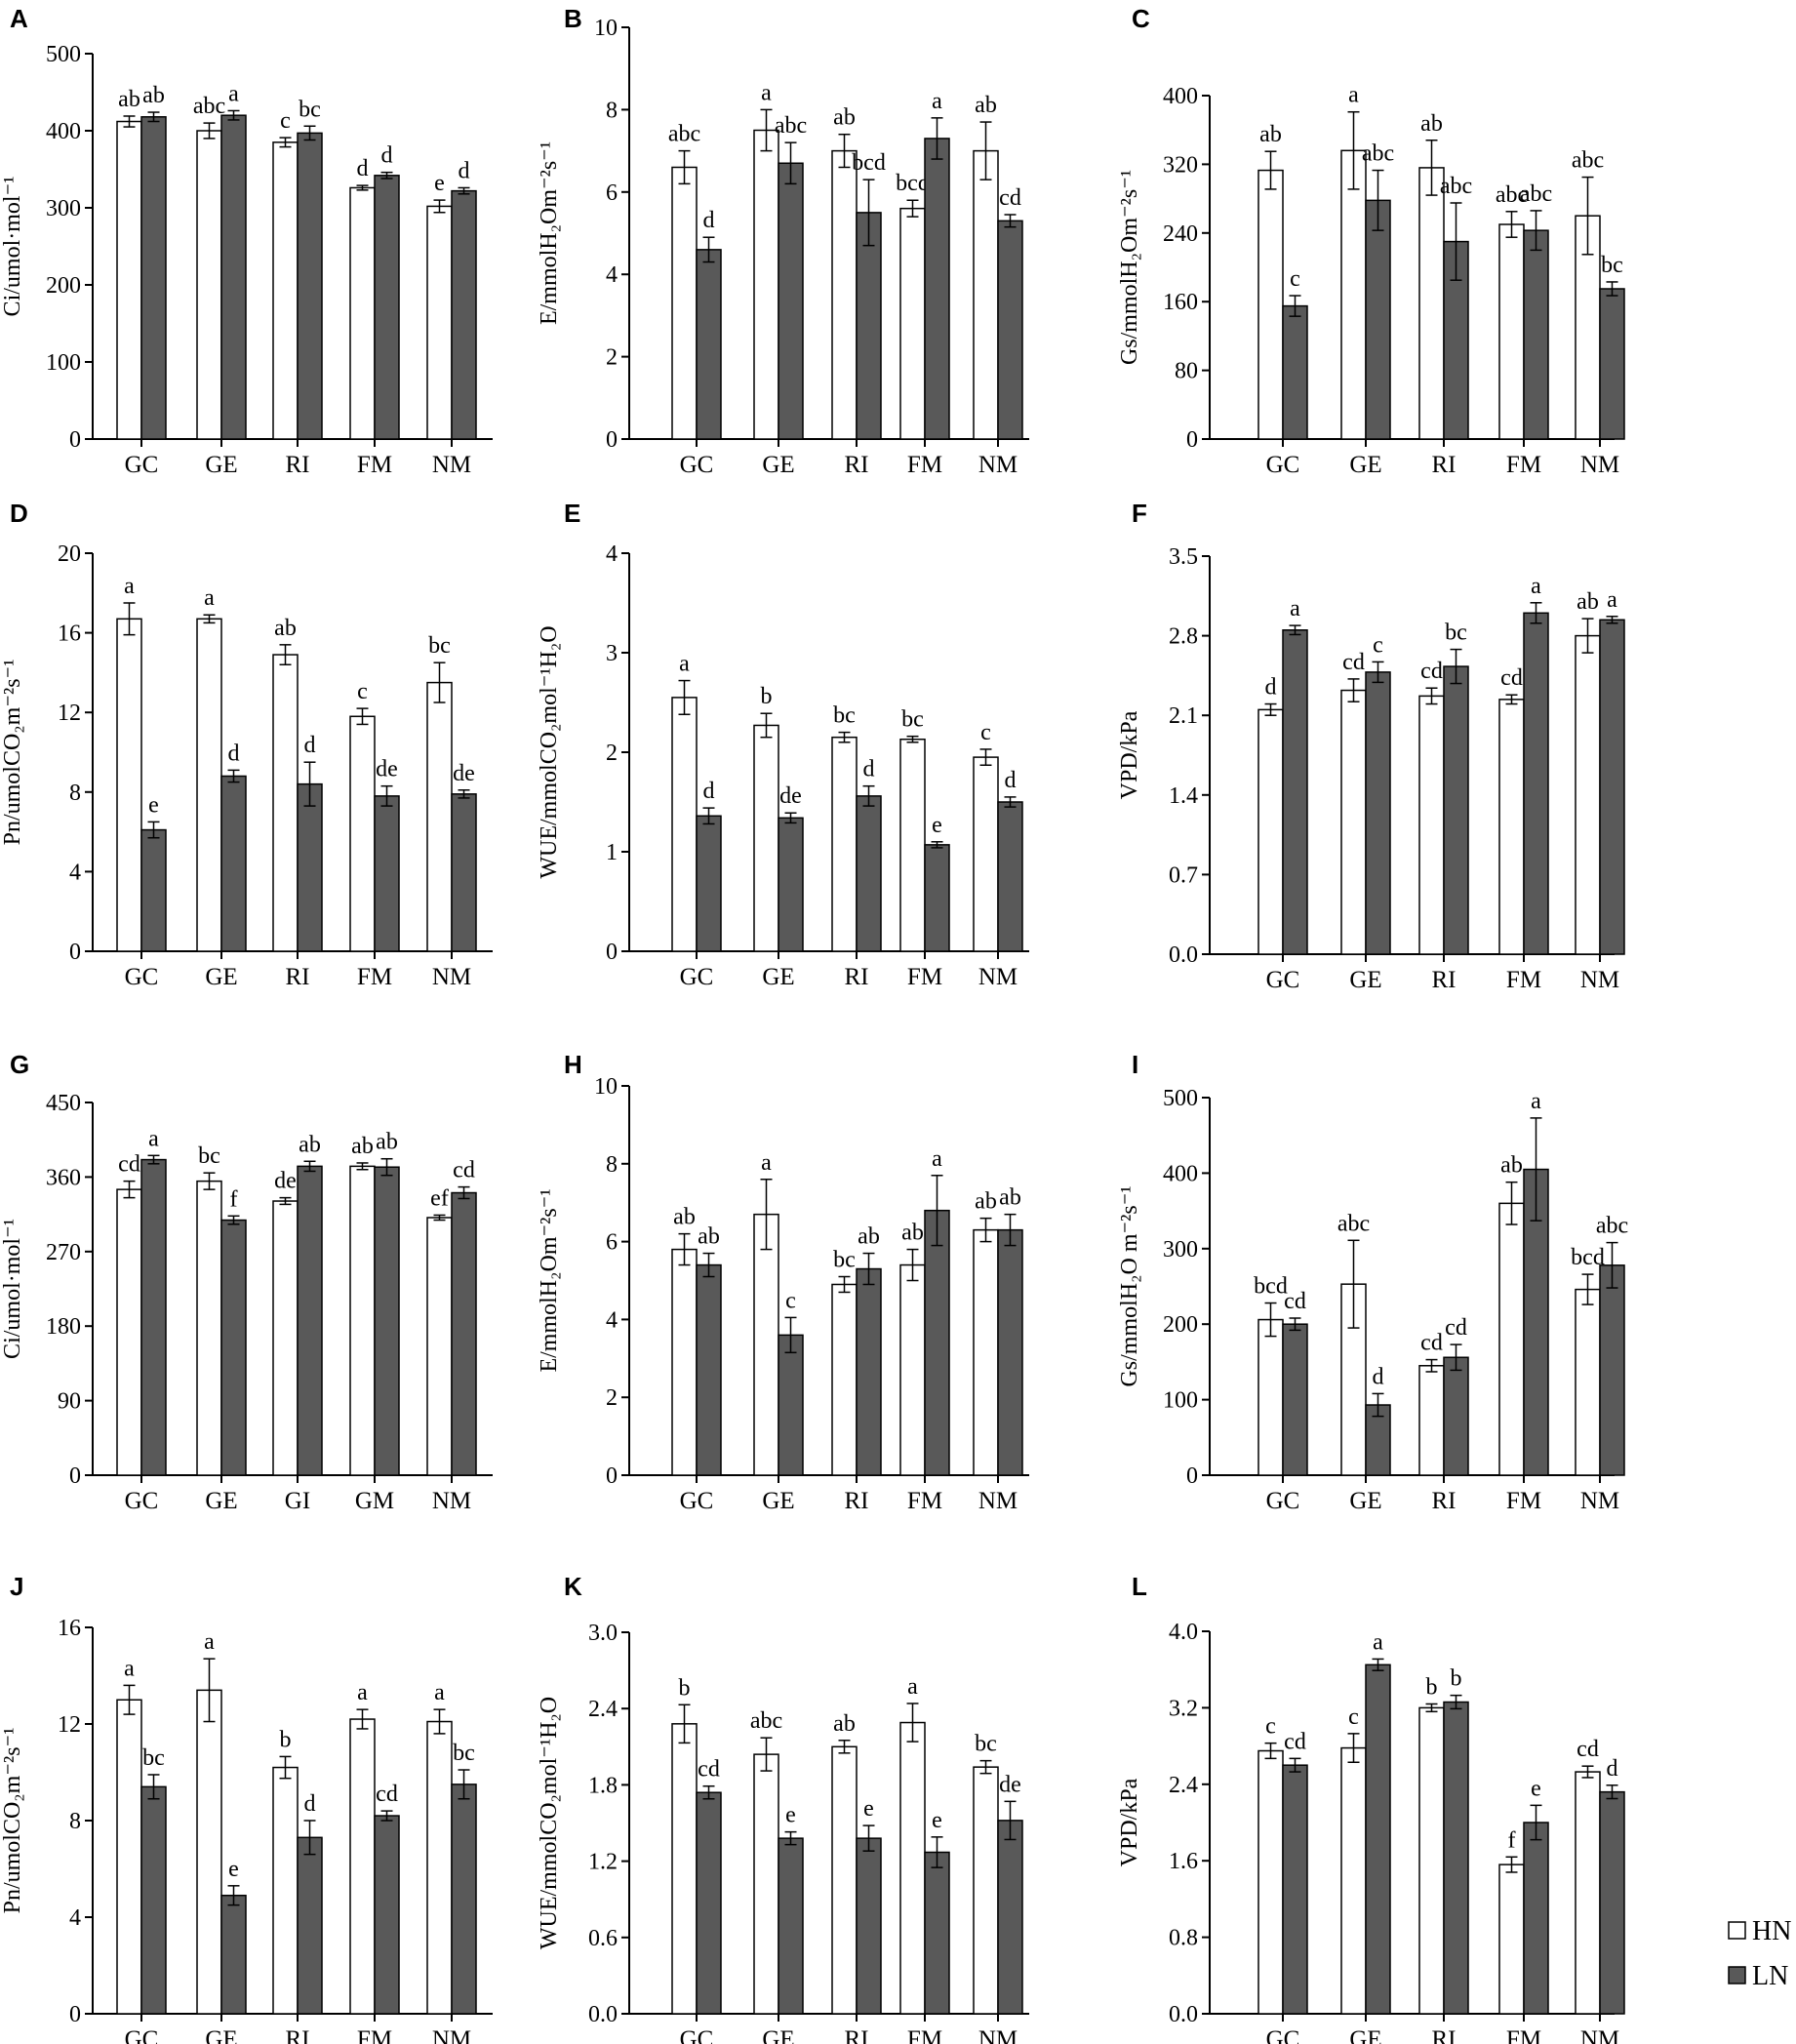  What do you see at coordinates (1139, 513) in the screenshot?
I see `panel-letter: F` at bounding box center [1139, 513].